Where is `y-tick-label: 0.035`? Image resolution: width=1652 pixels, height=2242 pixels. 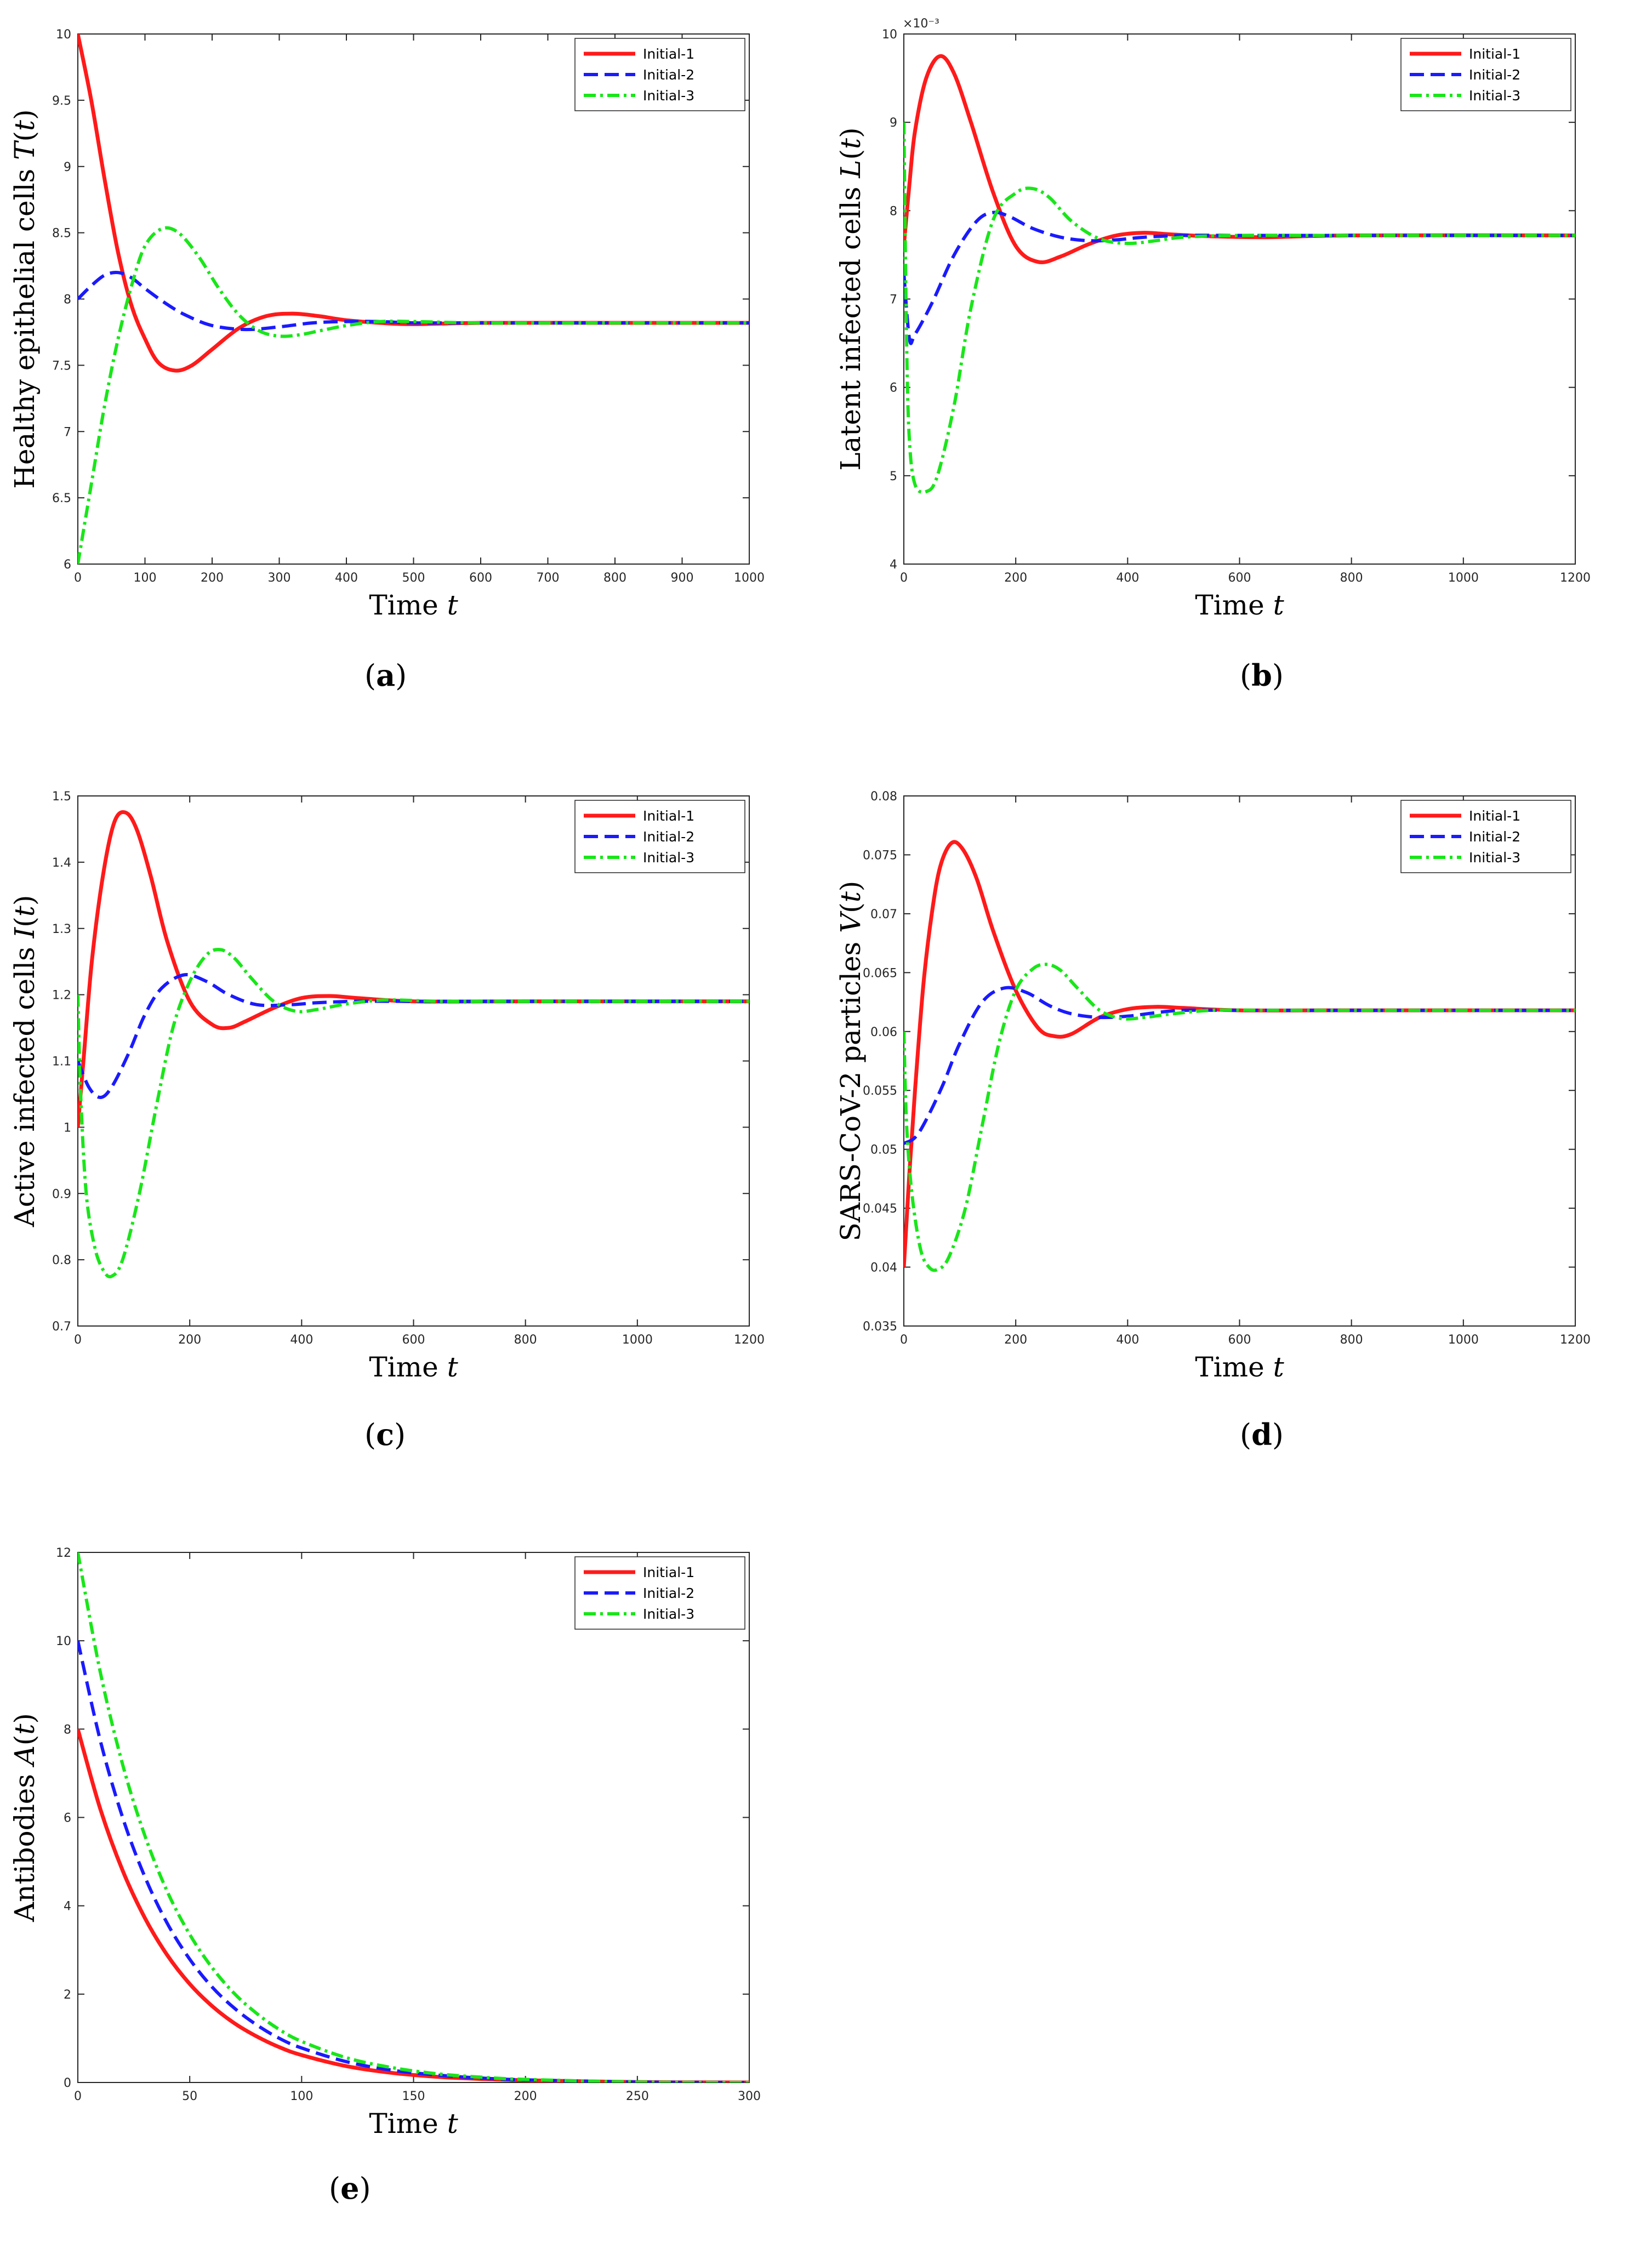 y-tick-label: 0.035 is located at coordinates (880, 1327).